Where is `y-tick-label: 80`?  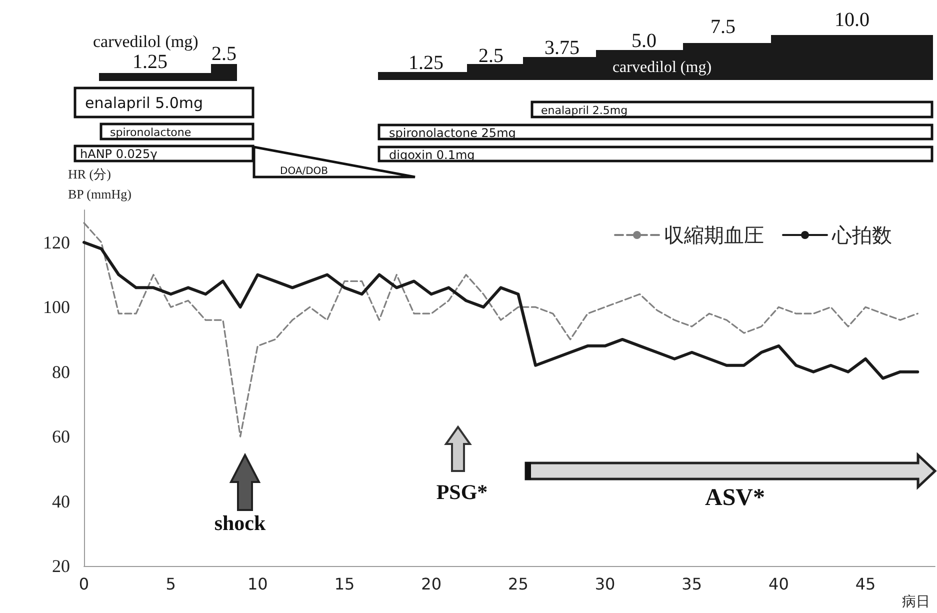 y-tick-label: 80 is located at coordinates (61, 372).